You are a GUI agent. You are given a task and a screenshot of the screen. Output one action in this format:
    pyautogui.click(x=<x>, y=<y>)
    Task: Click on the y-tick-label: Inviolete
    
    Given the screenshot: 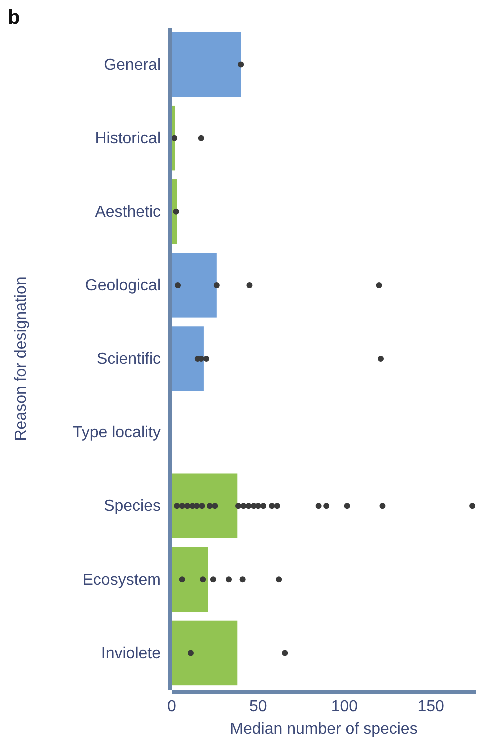 What is the action you would take?
    pyautogui.click(x=131, y=653)
    